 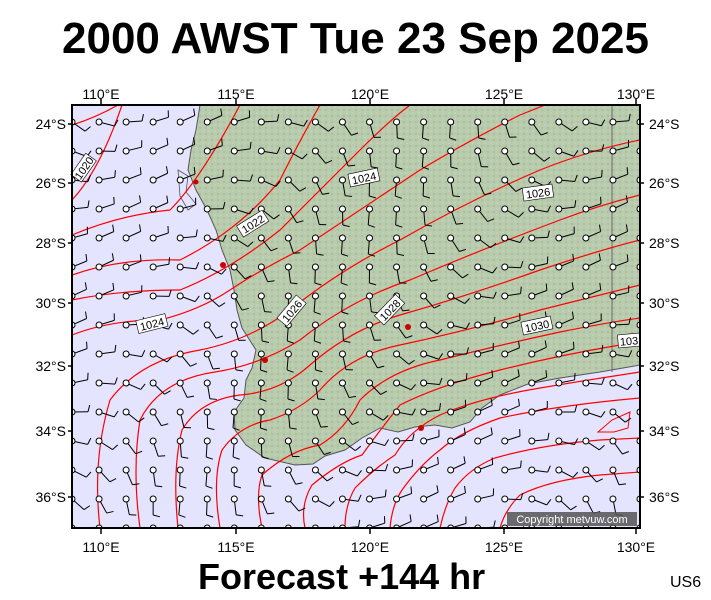 I want to click on isobar-line, so click(x=196, y=190).